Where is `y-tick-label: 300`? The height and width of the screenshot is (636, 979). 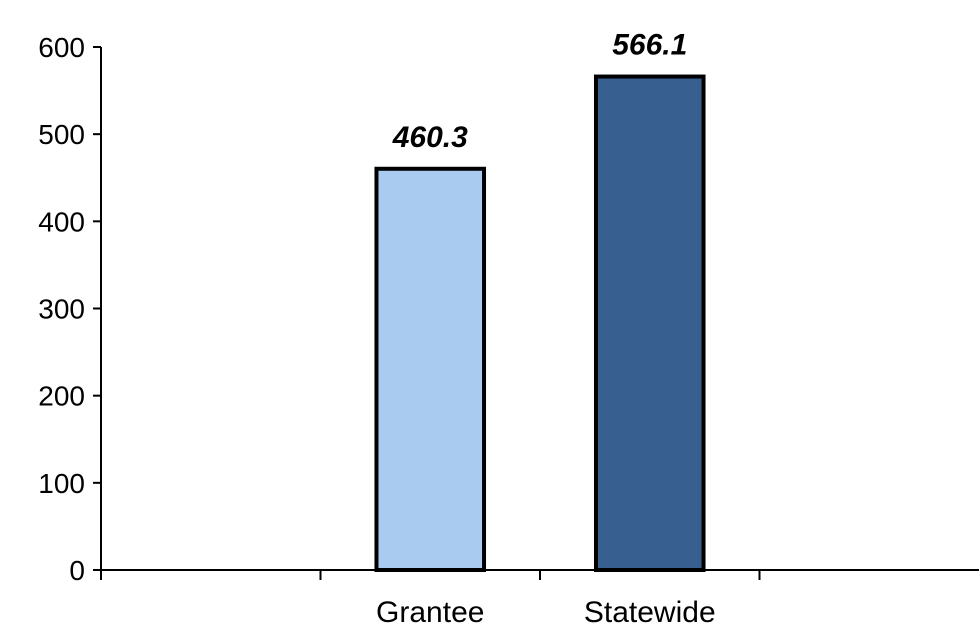
y-tick-label: 300 is located at coordinates (61, 309).